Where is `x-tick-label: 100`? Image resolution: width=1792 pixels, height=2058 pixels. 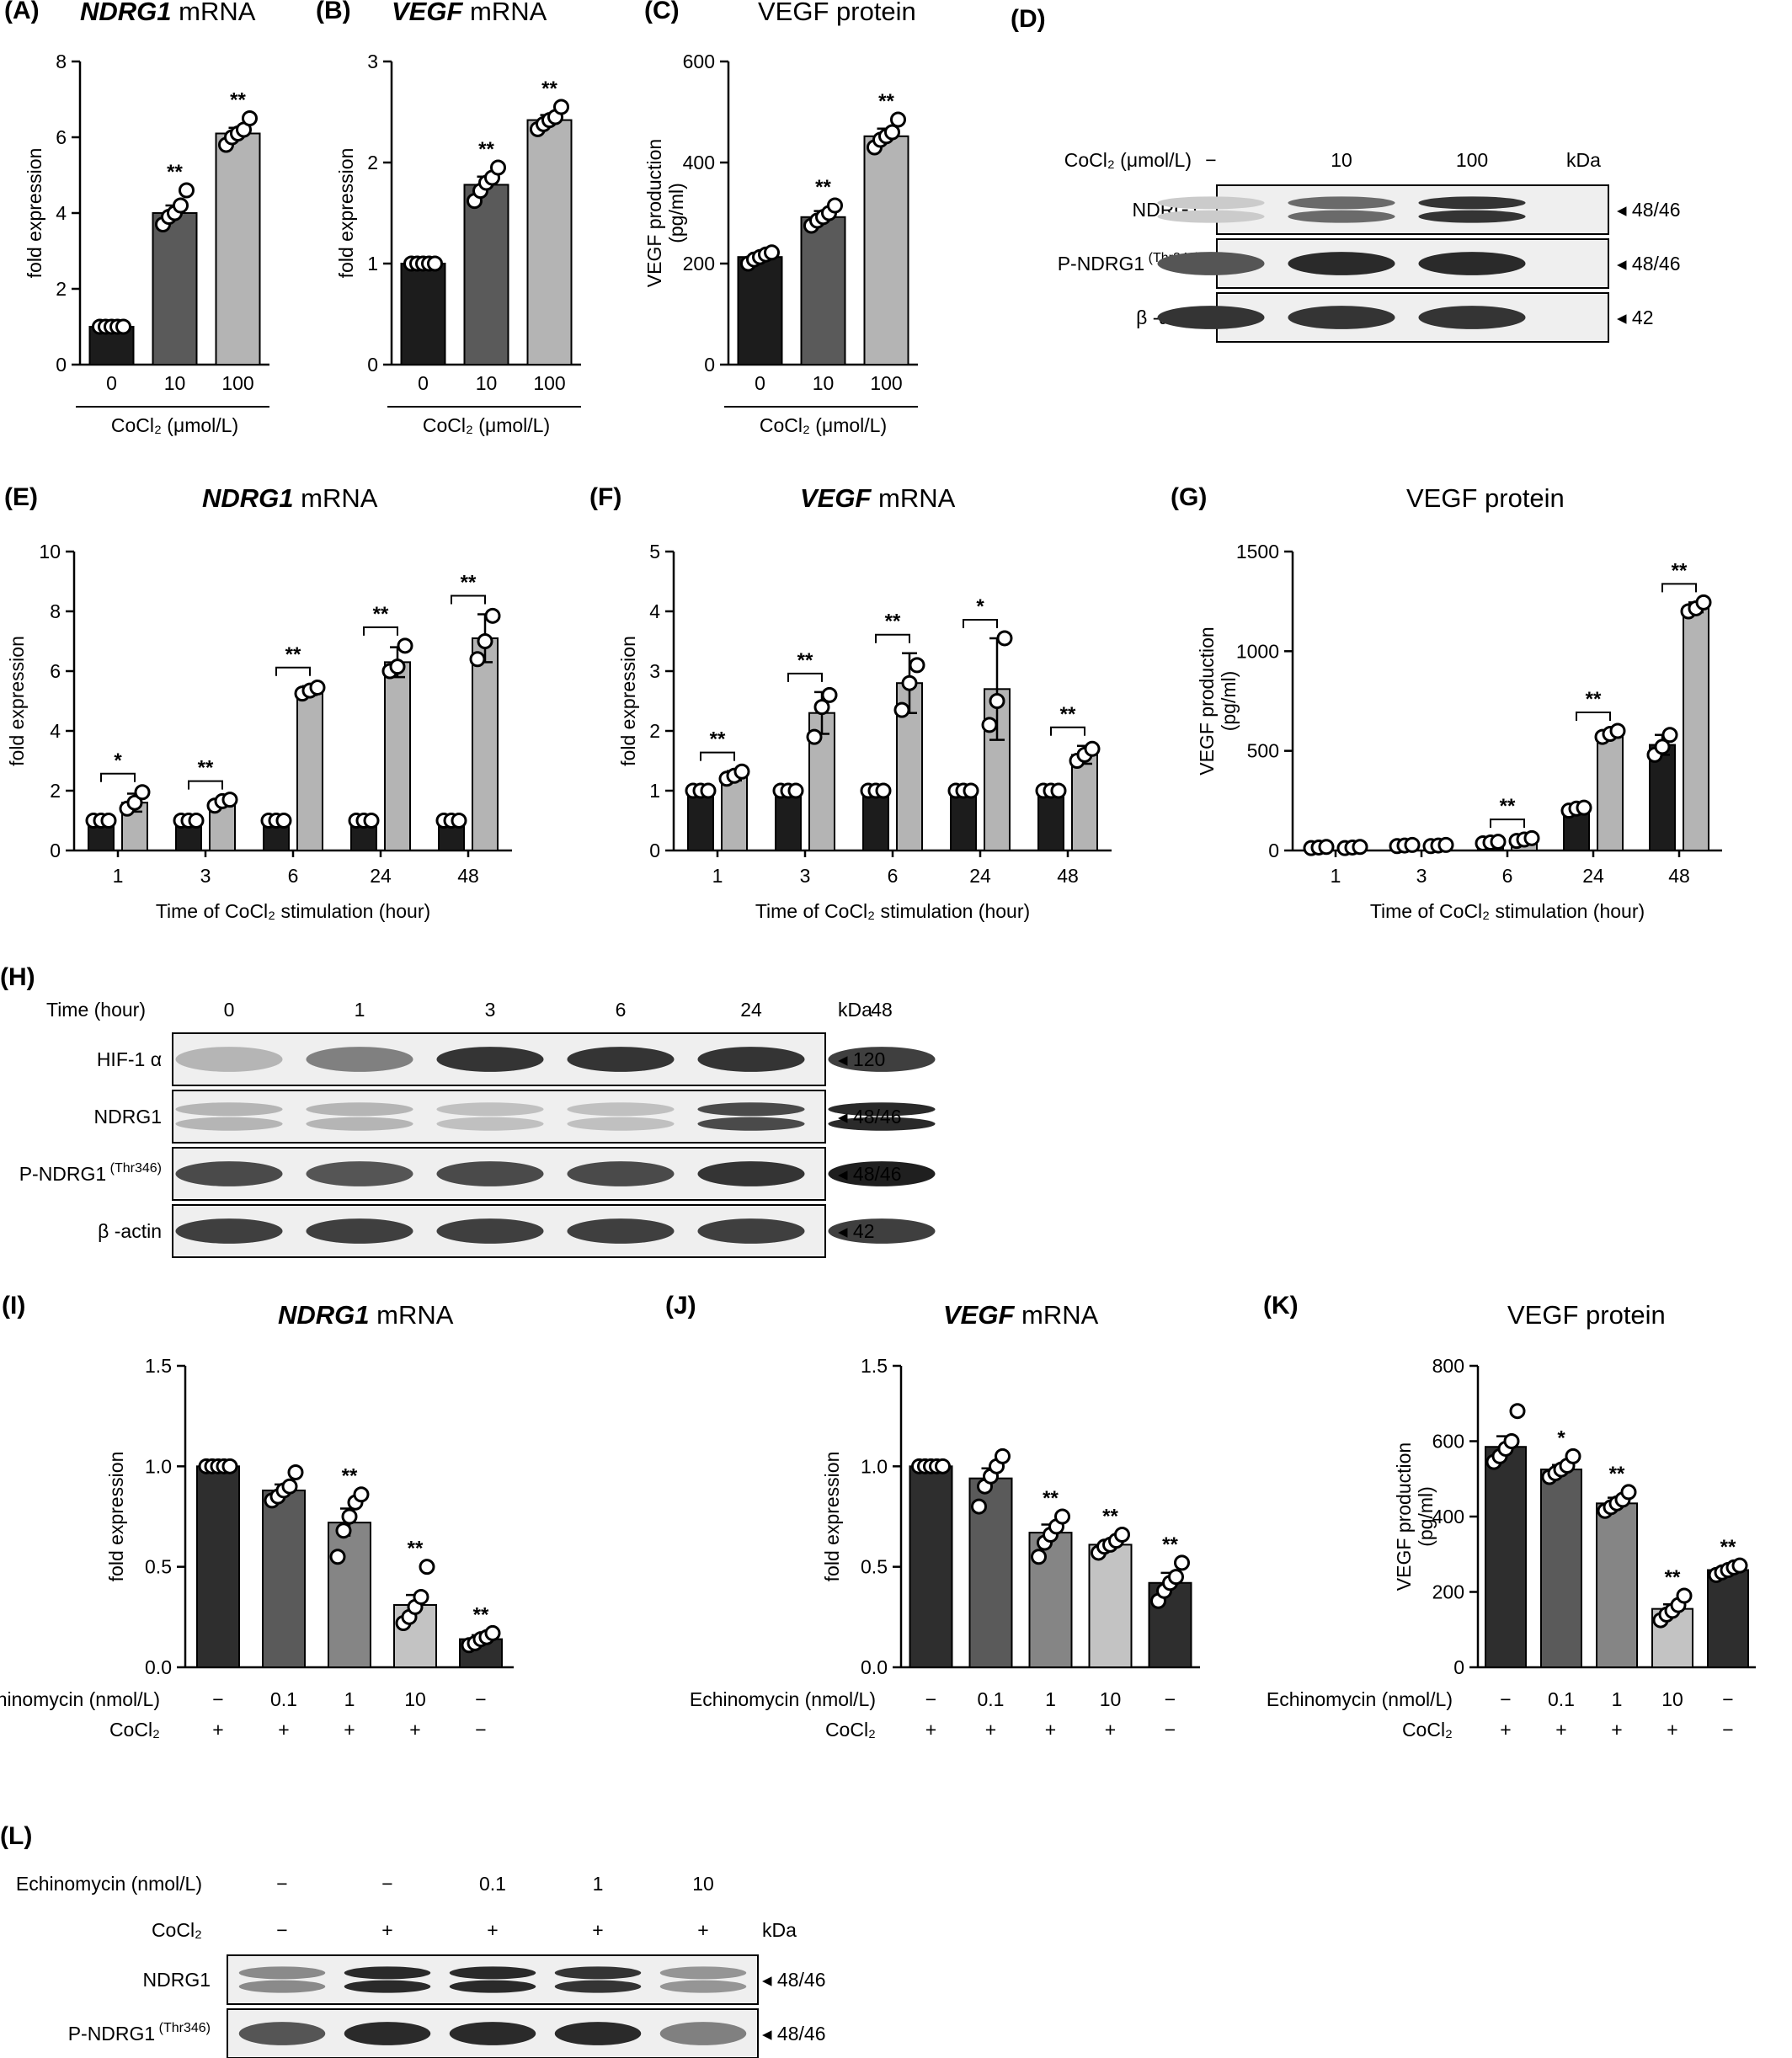 x-tick-label: 100 is located at coordinates (549, 383).